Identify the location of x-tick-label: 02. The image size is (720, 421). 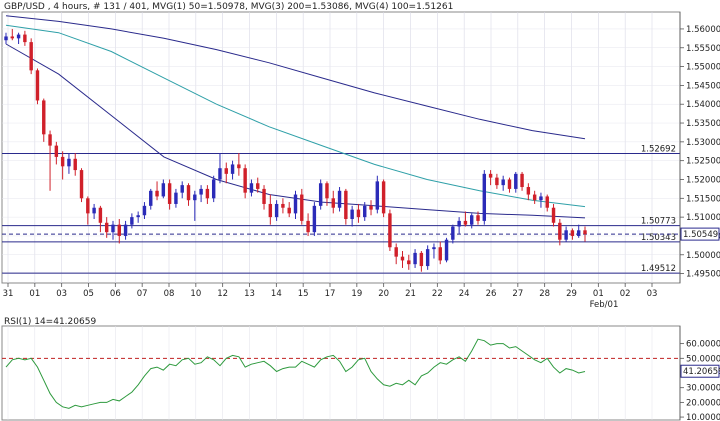
(625, 294).